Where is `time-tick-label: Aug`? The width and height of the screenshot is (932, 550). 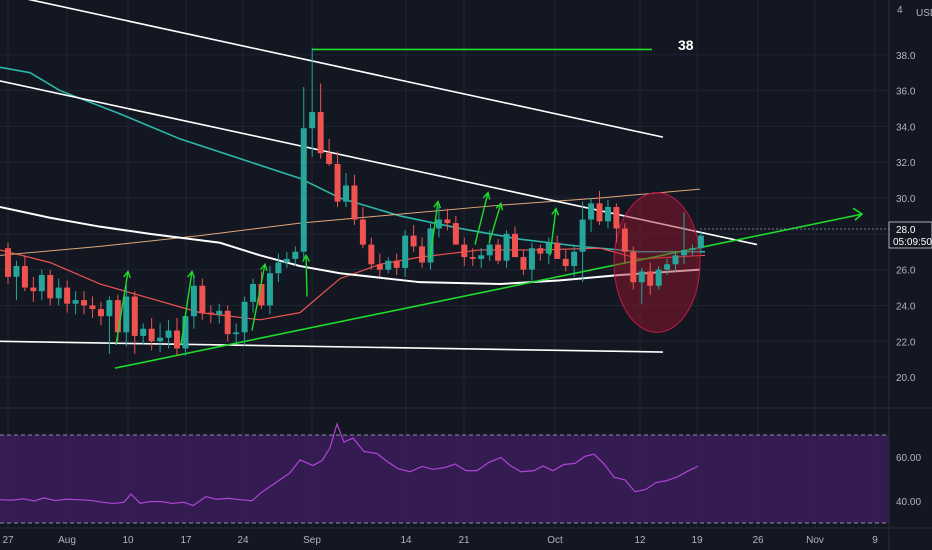 time-tick-label: Aug is located at coordinates (67, 540).